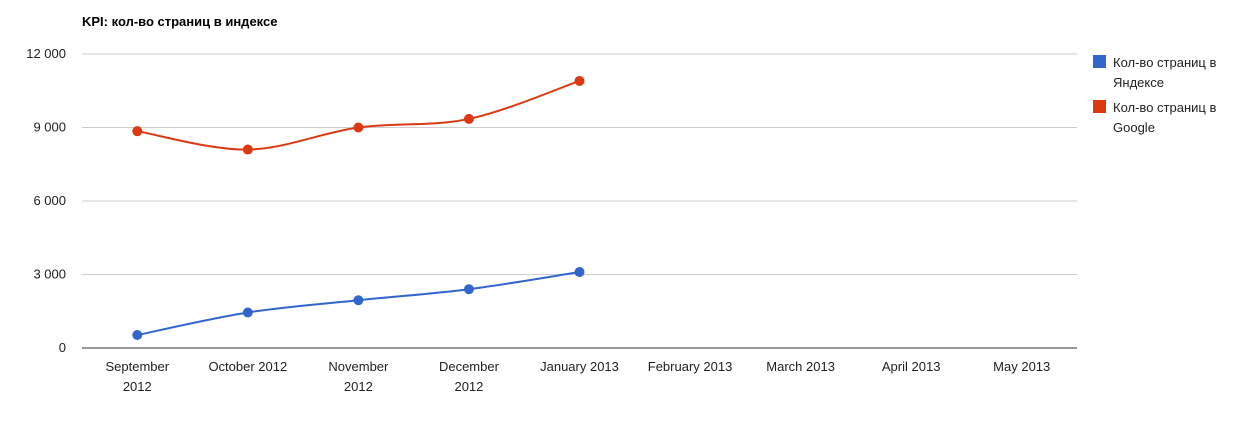 The height and width of the screenshot is (421, 1240). What do you see at coordinates (247, 366) in the screenshot?
I see `x-tick-label: October 2012` at bounding box center [247, 366].